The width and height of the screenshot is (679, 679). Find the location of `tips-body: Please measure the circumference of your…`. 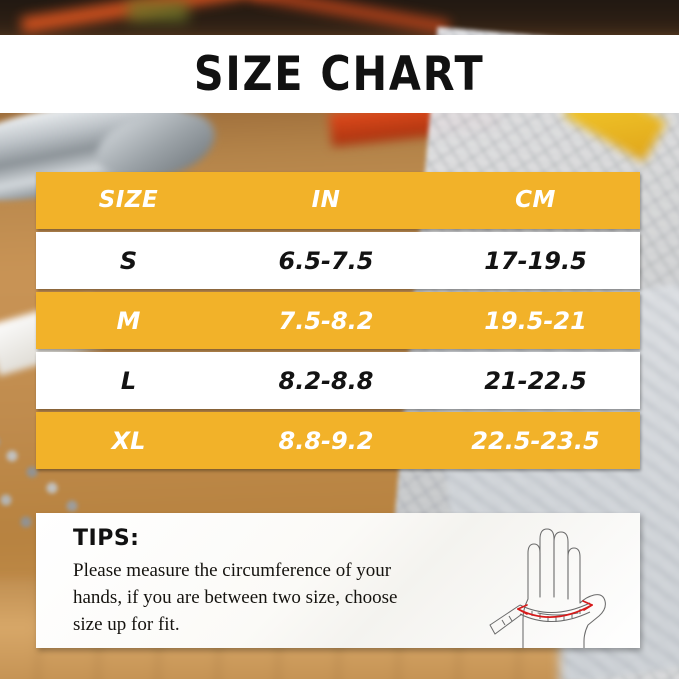

tips-body: Please measure the circumference of your… is located at coordinates (277, 598).